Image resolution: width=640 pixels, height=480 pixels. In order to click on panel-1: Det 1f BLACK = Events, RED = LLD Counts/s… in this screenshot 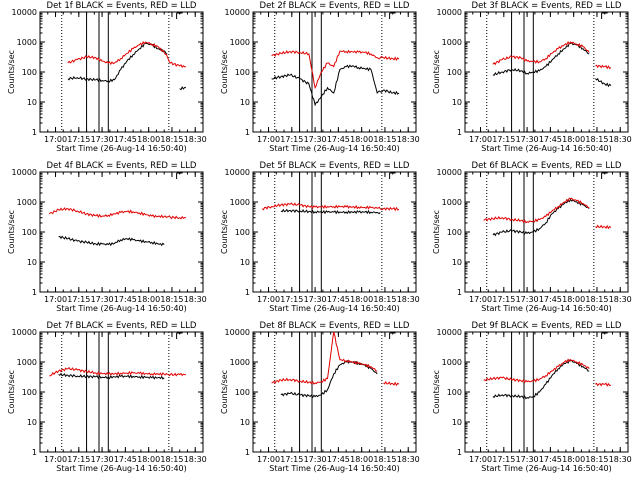, I will do `click(107, 77)`.